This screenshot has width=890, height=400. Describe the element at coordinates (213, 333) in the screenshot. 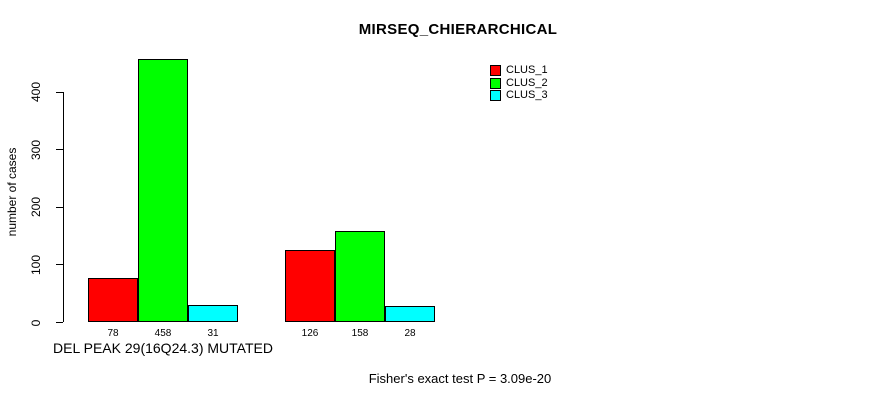

I see `bar-value-label: 31` at that location.